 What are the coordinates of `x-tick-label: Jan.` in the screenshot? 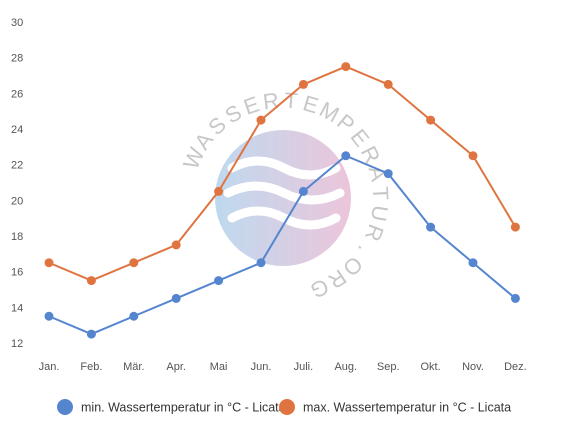 It's located at (49, 367).